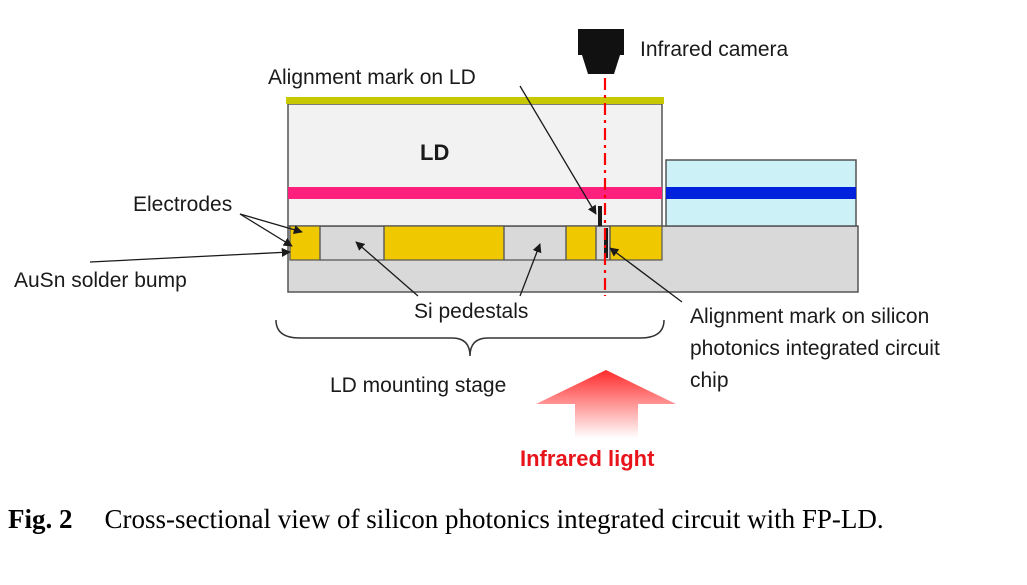 The width and height of the screenshot is (1027, 585). Describe the element at coordinates (587, 458) in the screenshot. I see `label-infrared-light: Infrared light` at that location.